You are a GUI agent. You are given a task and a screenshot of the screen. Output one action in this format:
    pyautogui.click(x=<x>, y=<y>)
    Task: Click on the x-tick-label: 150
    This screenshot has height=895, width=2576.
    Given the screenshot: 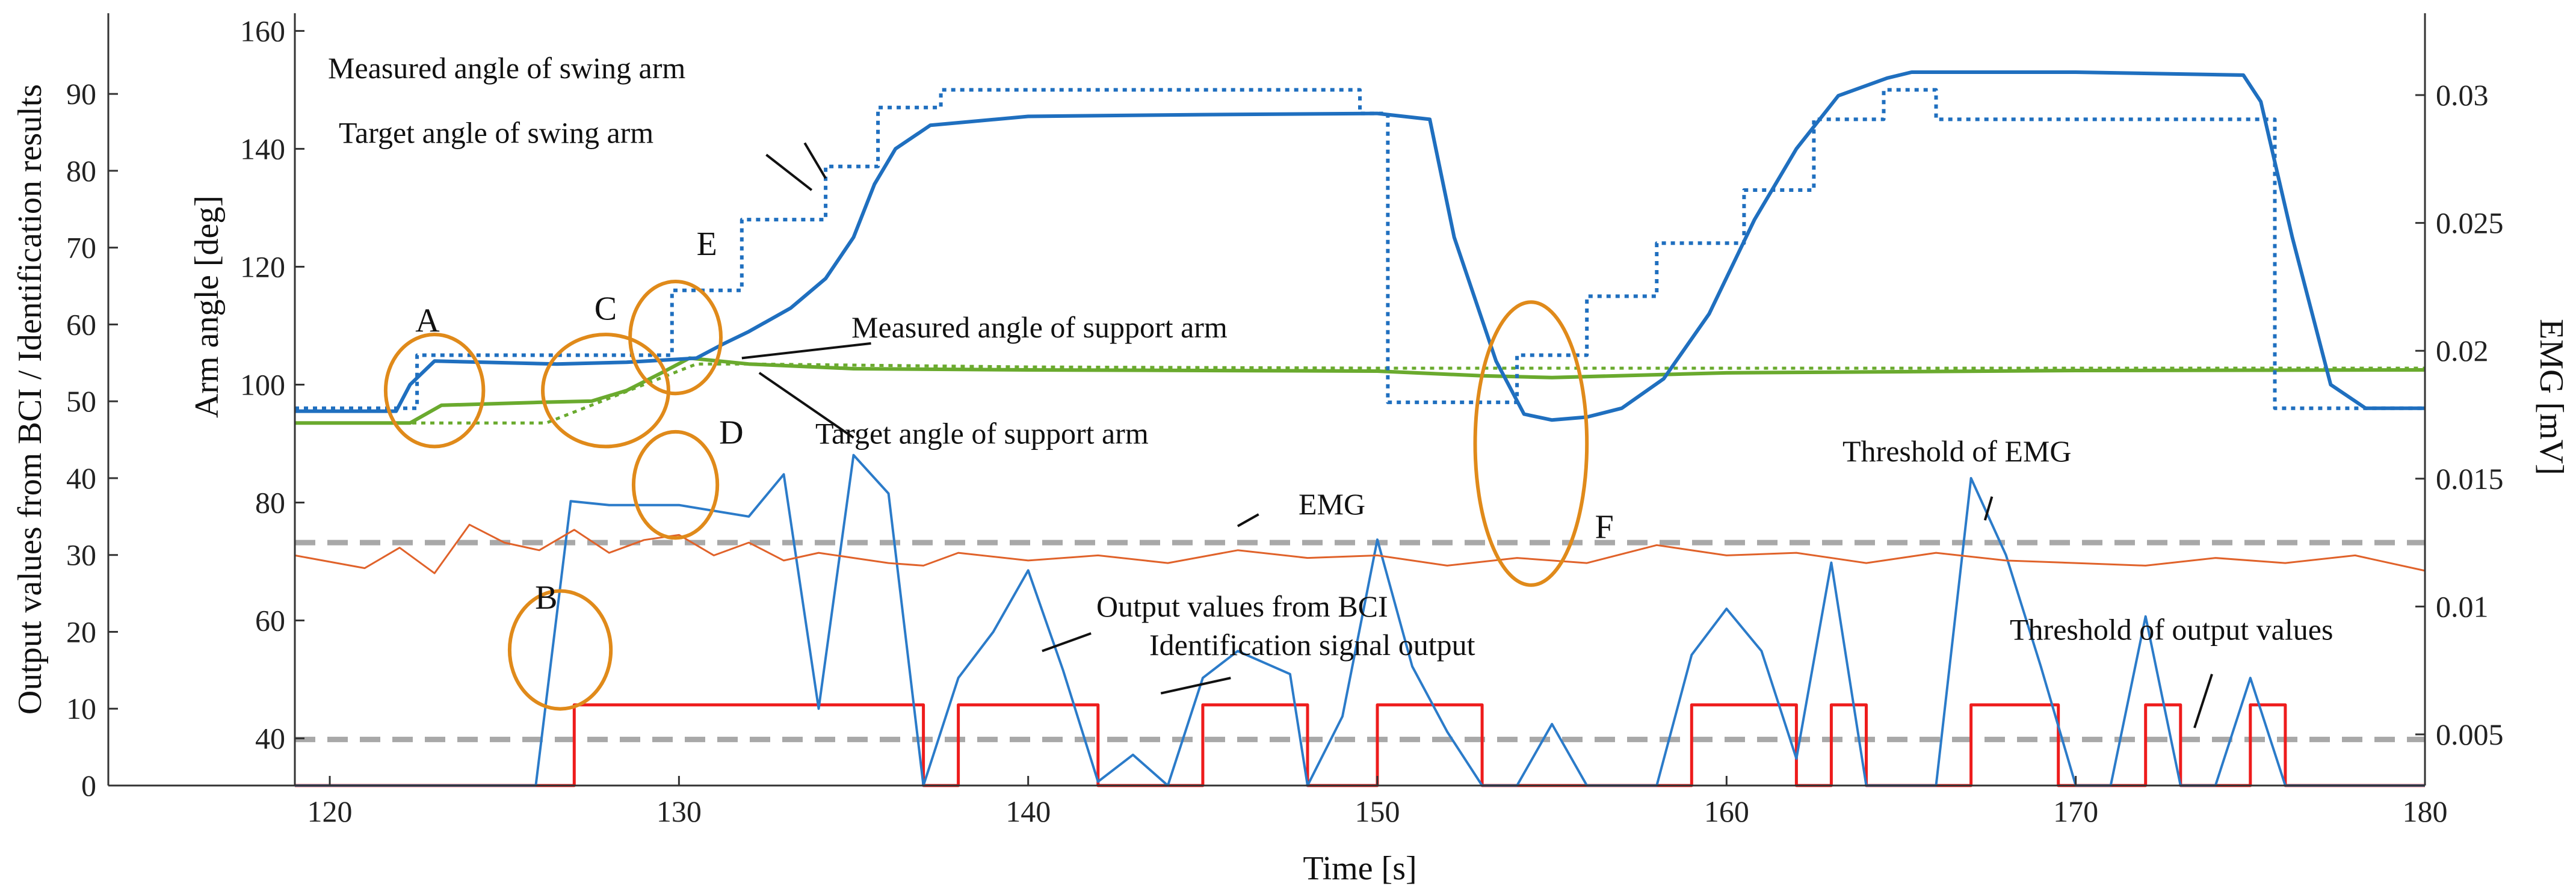 What is the action you would take?
    pyautogui.click(x=1377, y=811)
    